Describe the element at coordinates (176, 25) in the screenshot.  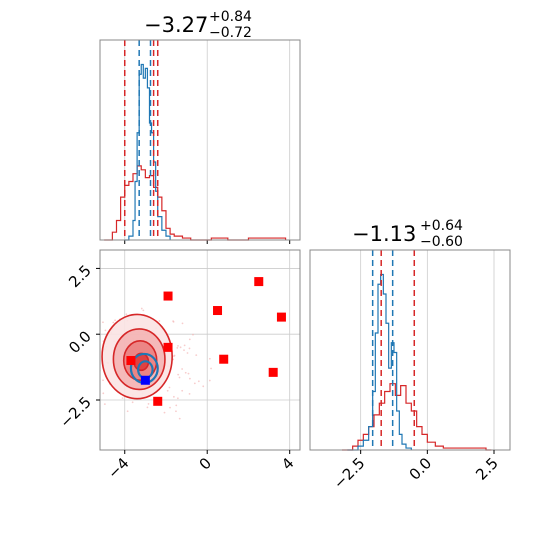
I see `param1-median-title: −3.27` at that location.